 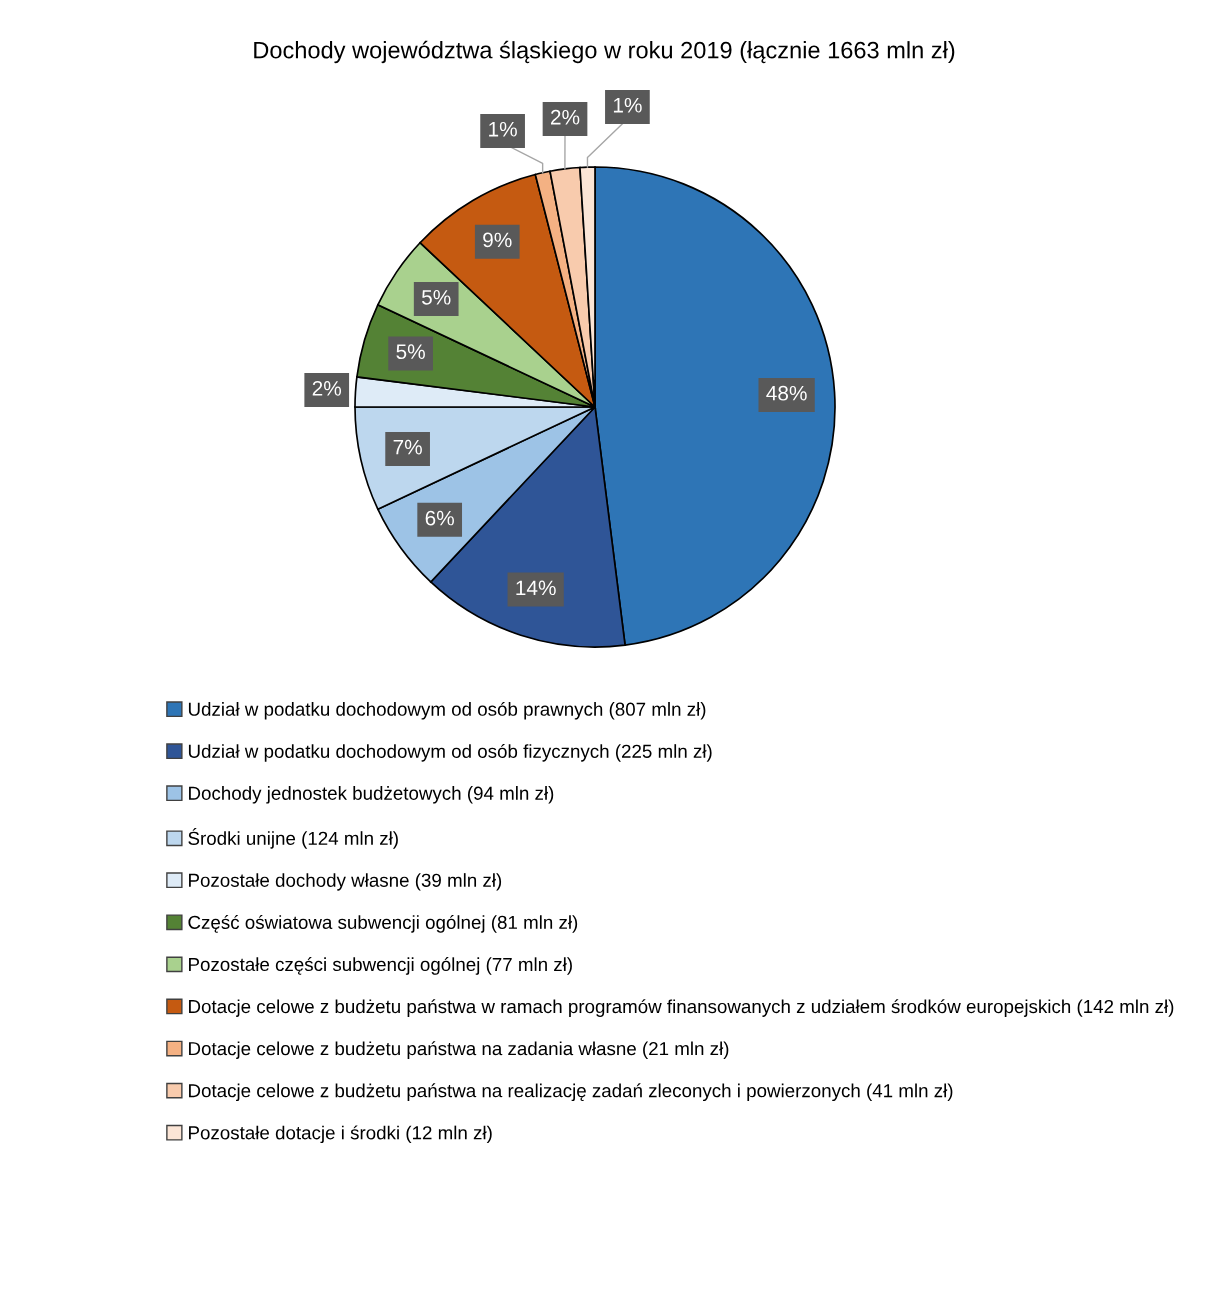 I want to click on legend-label: Dochody jednostek budżetowych (94 mln zł), so click(x=371, y=795).